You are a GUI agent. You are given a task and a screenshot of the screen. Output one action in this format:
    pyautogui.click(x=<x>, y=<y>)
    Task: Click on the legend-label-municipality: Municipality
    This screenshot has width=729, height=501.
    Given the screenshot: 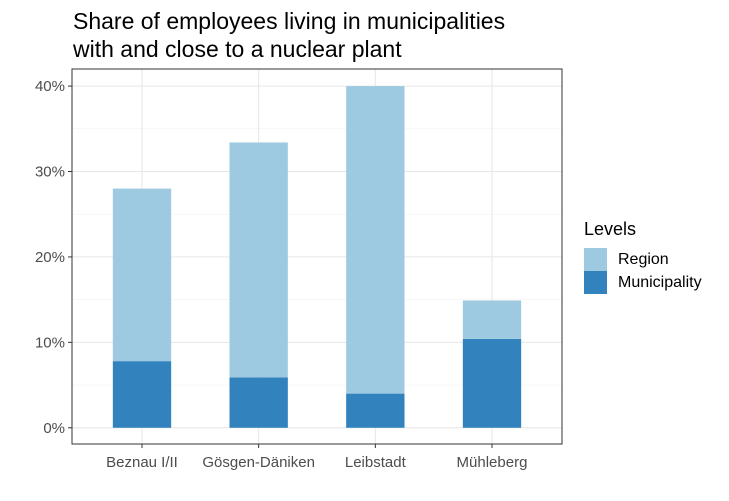 What is the action you would take?
    pyautogui.click(x=660, y=282)
    